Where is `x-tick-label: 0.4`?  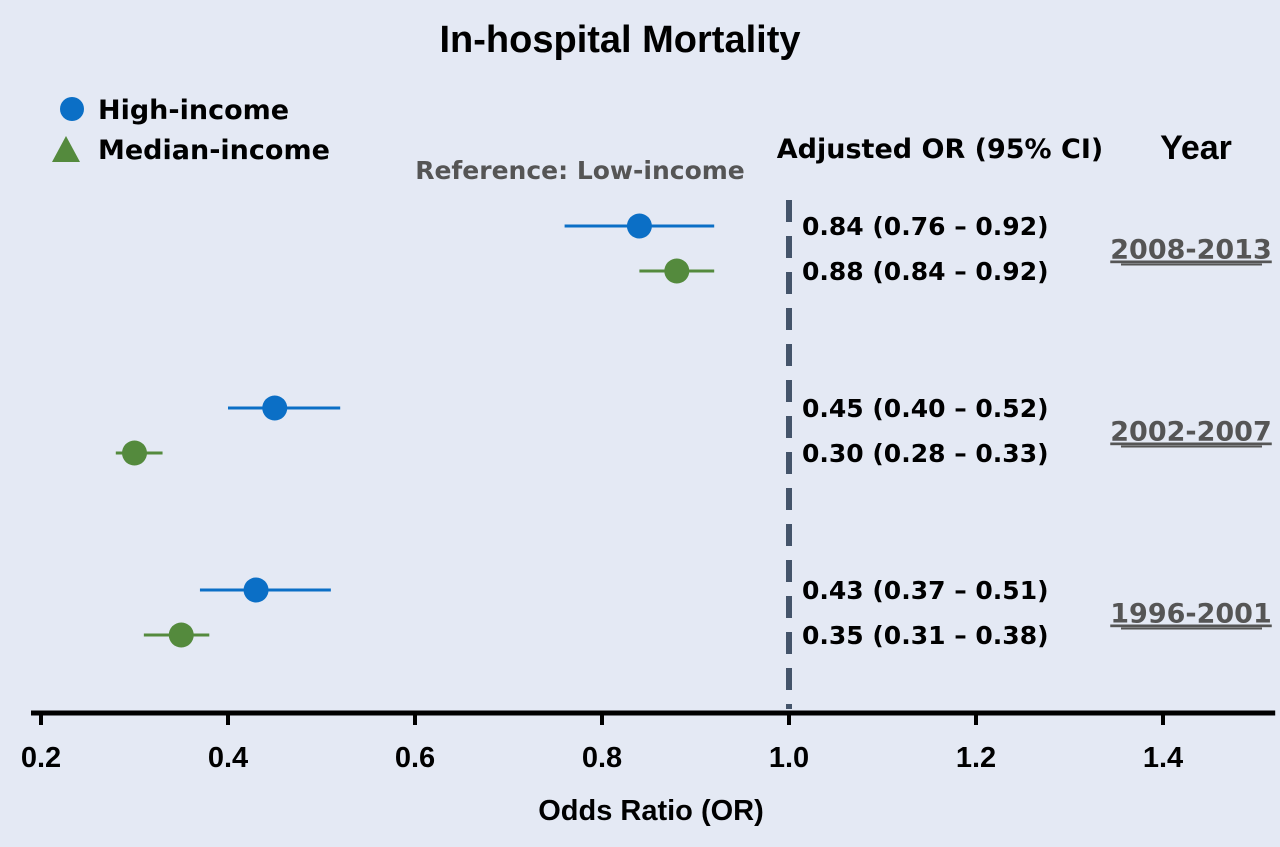
x-tick-label: 0.4 is located at coordinates (228, 758).